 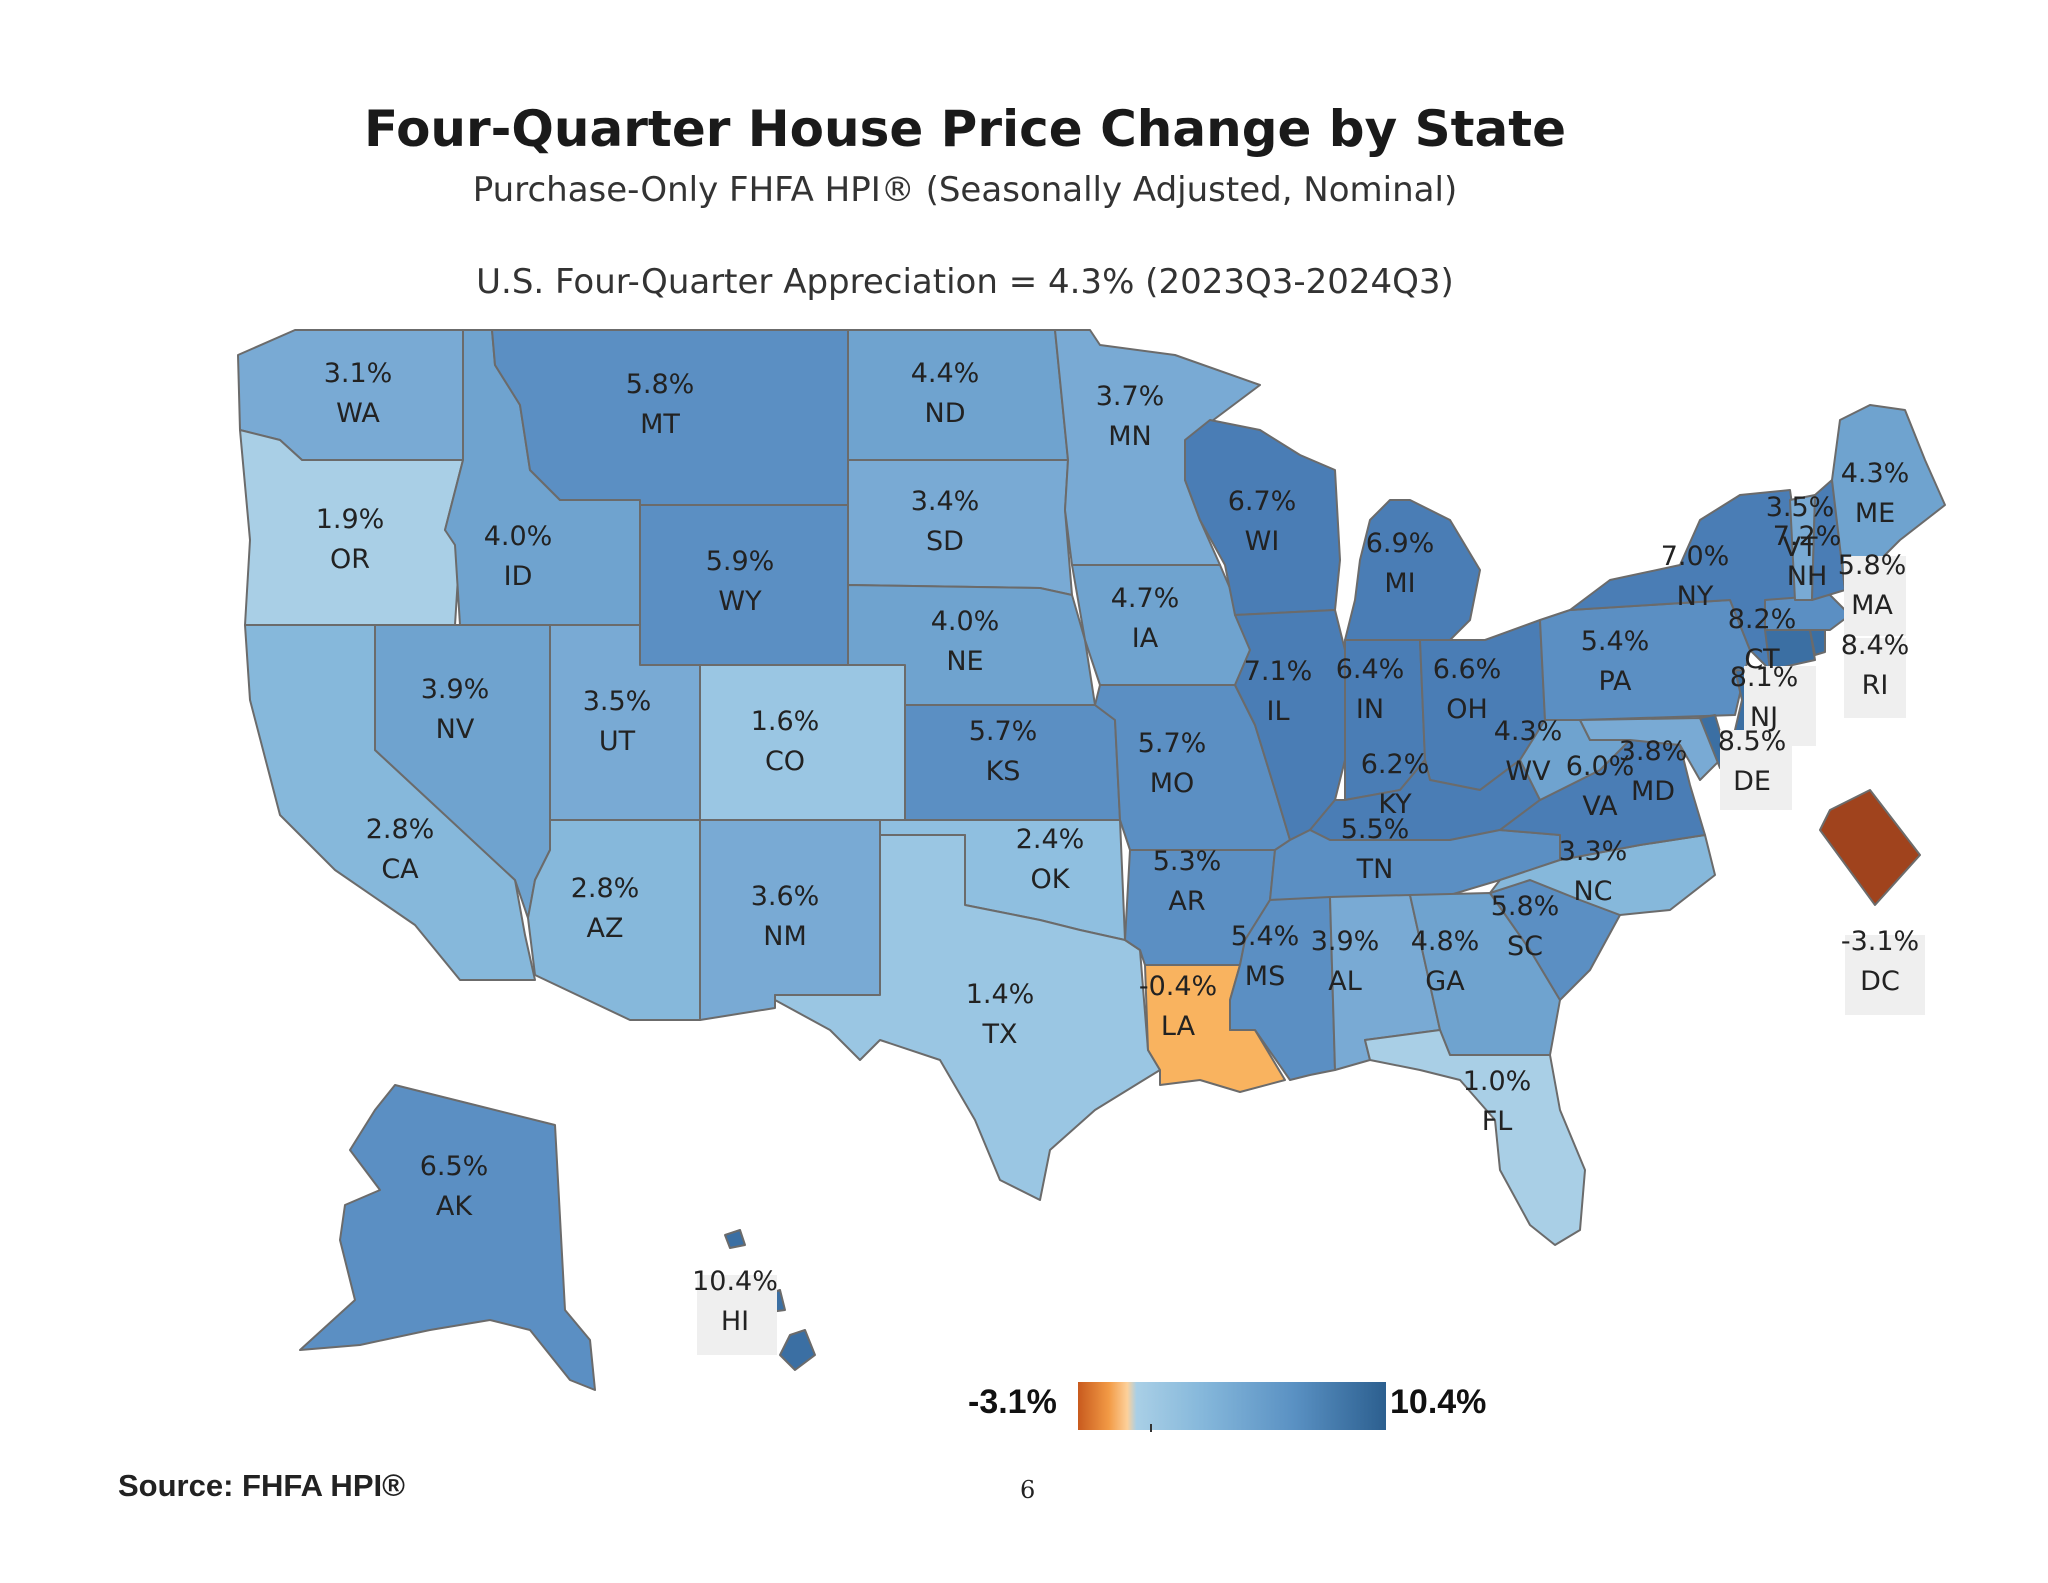 I want to click on state-abbr-tn: TN, so click(x=1375, y=869).